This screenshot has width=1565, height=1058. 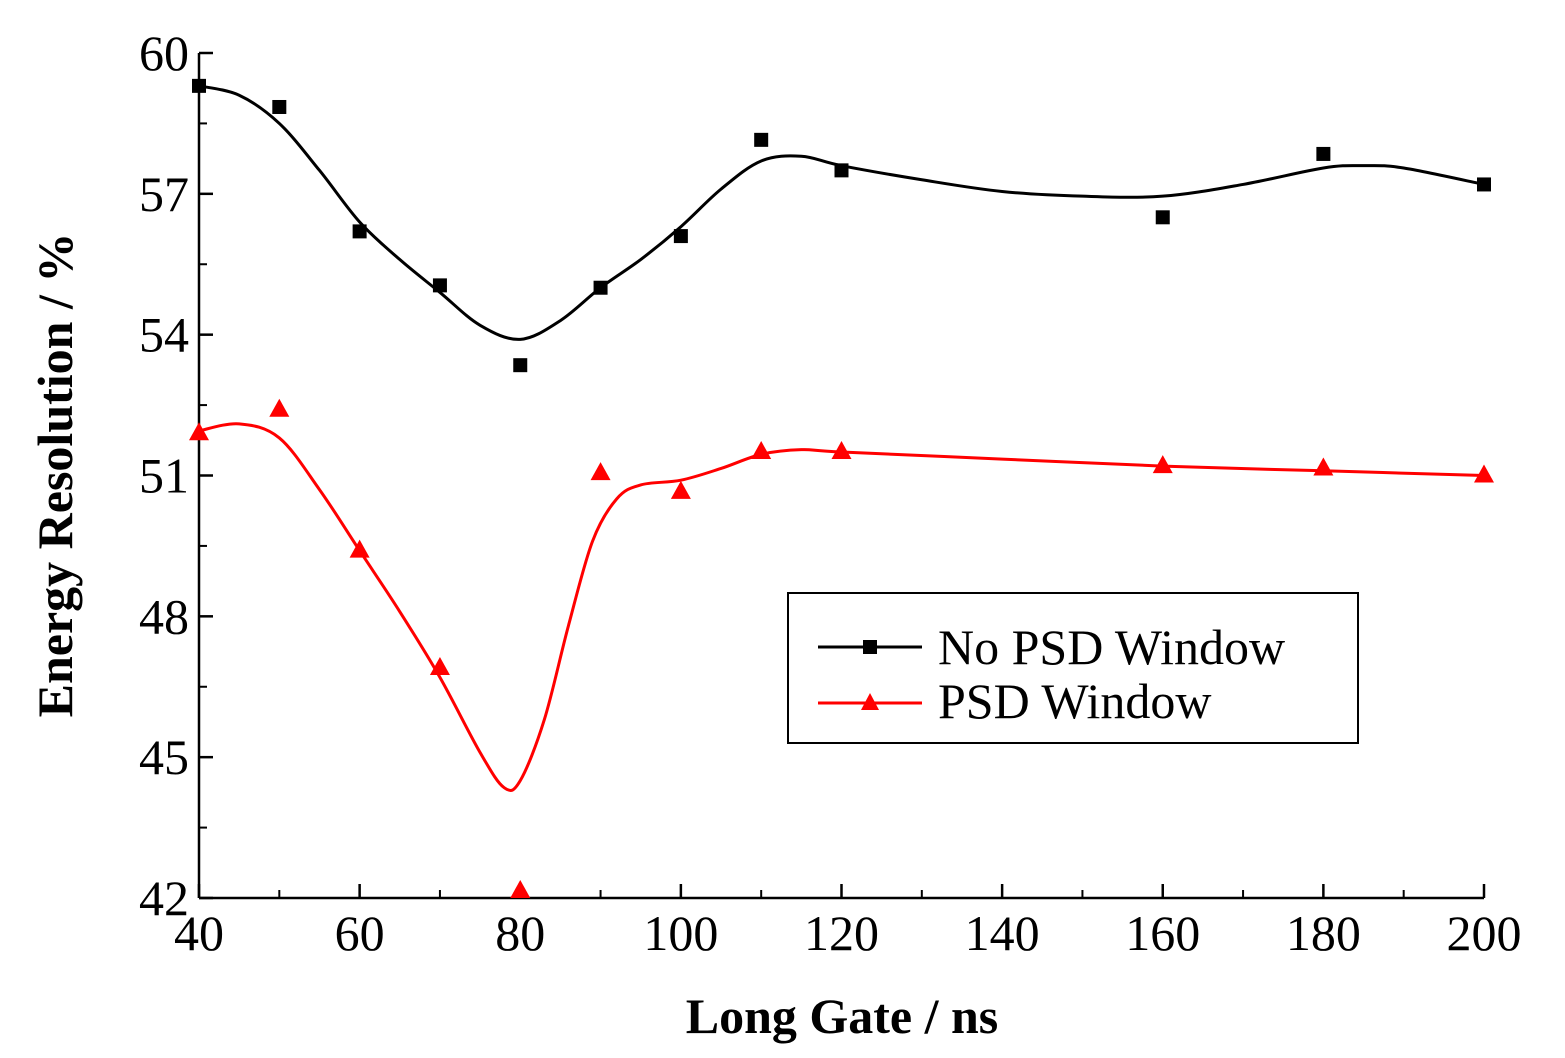 I want to click on x-tick-label: 100, so click(x=680, y=933).